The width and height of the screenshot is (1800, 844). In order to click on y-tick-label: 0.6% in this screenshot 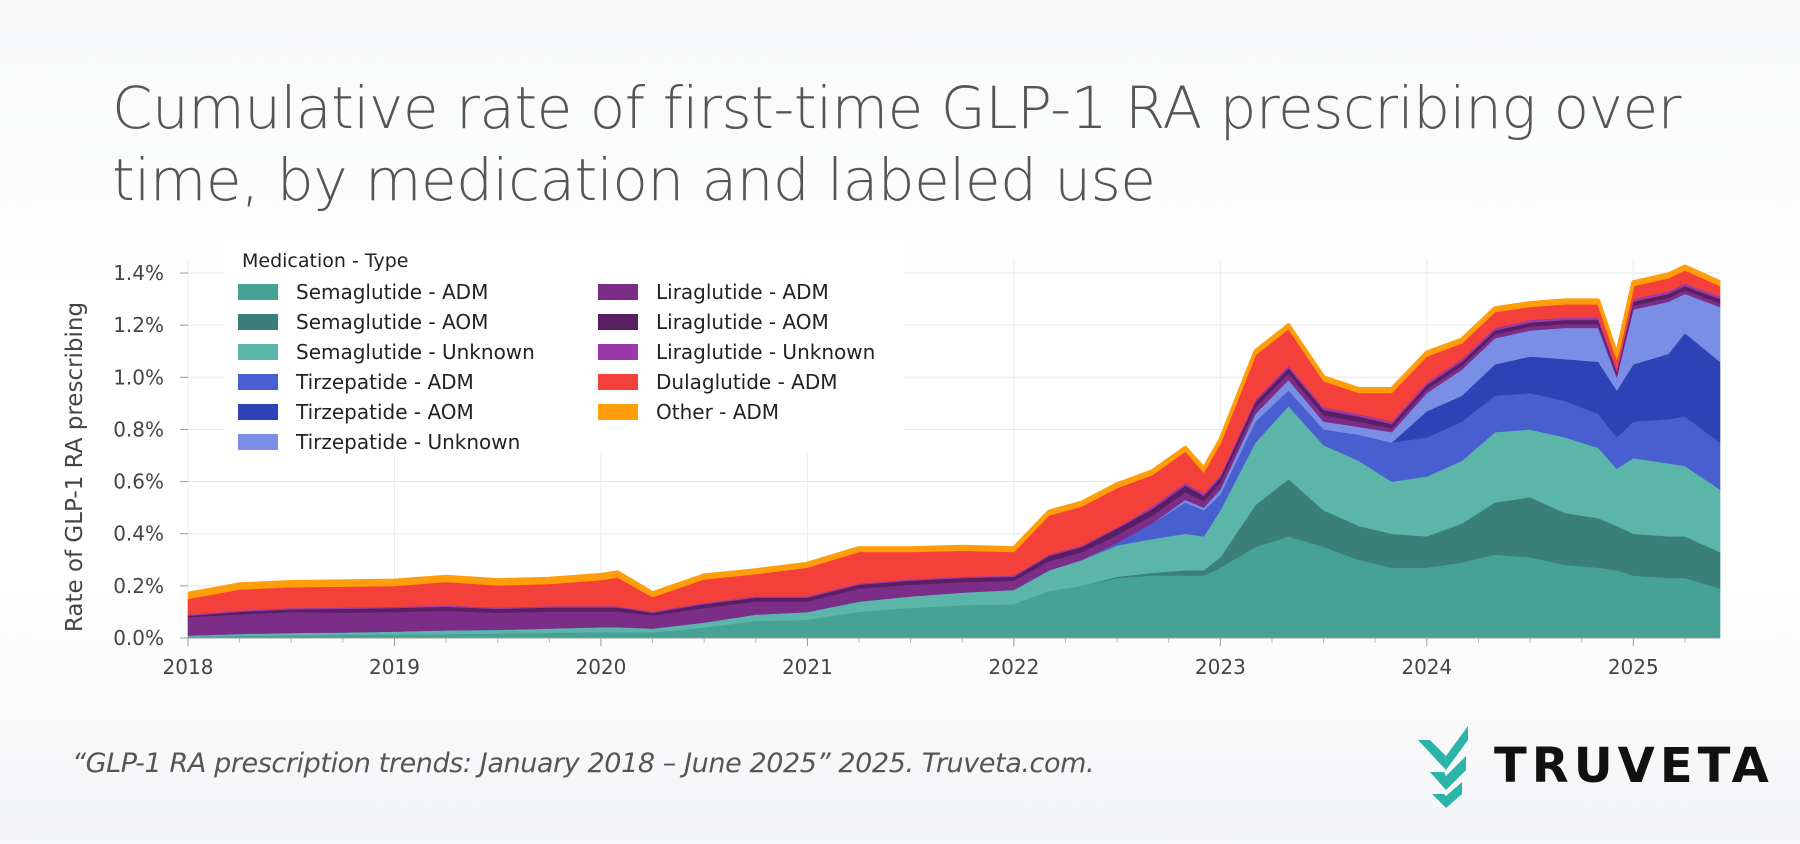, I will do `click(138, 482)`.